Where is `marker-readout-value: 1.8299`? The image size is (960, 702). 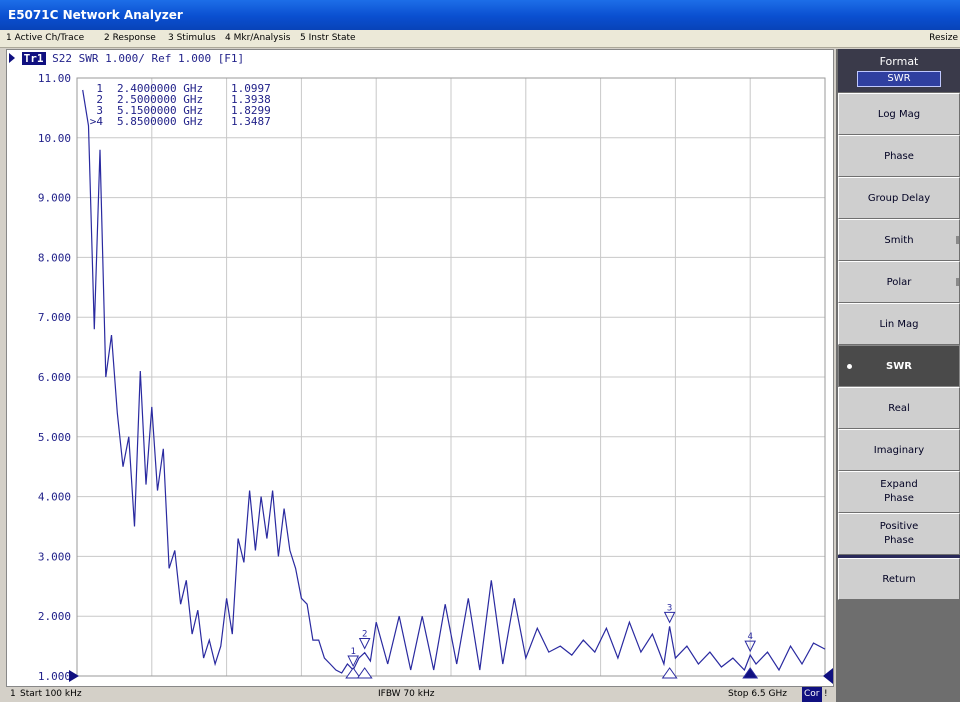 marker-readout-value: 1.8299 is located at coordinates (251, 110).